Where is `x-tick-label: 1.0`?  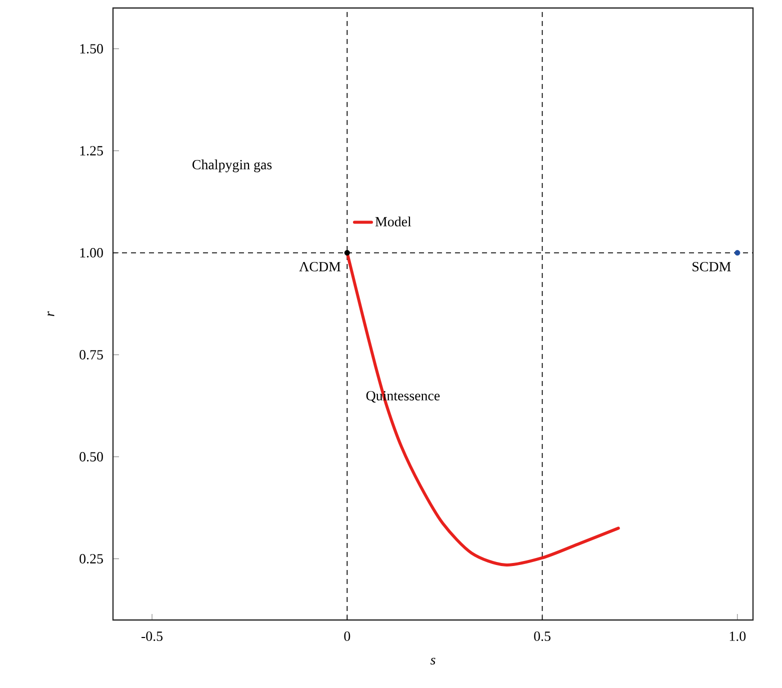
x-tick-label: 1.0 is located at coordinates (738, 636).